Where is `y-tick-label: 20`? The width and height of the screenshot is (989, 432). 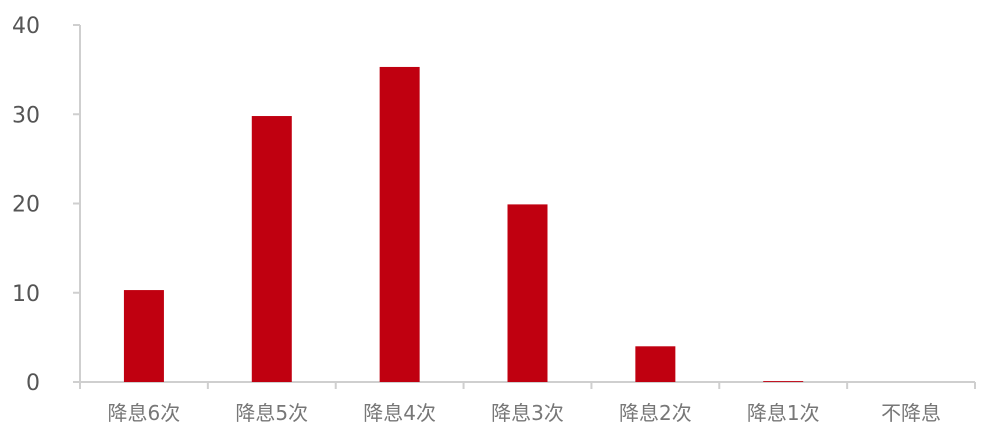
y-tick-label: 20 is located at coordinates (26, 205).